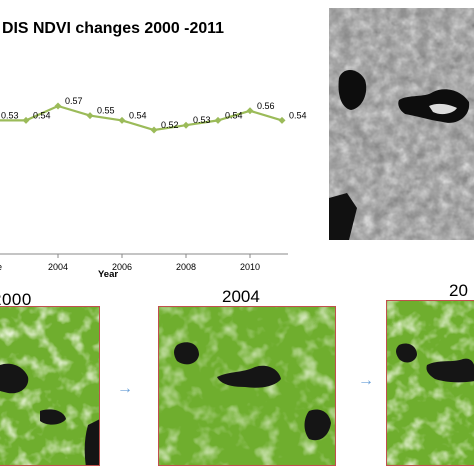 The image size is (474, 474). Describe the element at coordinates (250, 267) in the screenshot. I see `x-tick-label: 2010` at that location.